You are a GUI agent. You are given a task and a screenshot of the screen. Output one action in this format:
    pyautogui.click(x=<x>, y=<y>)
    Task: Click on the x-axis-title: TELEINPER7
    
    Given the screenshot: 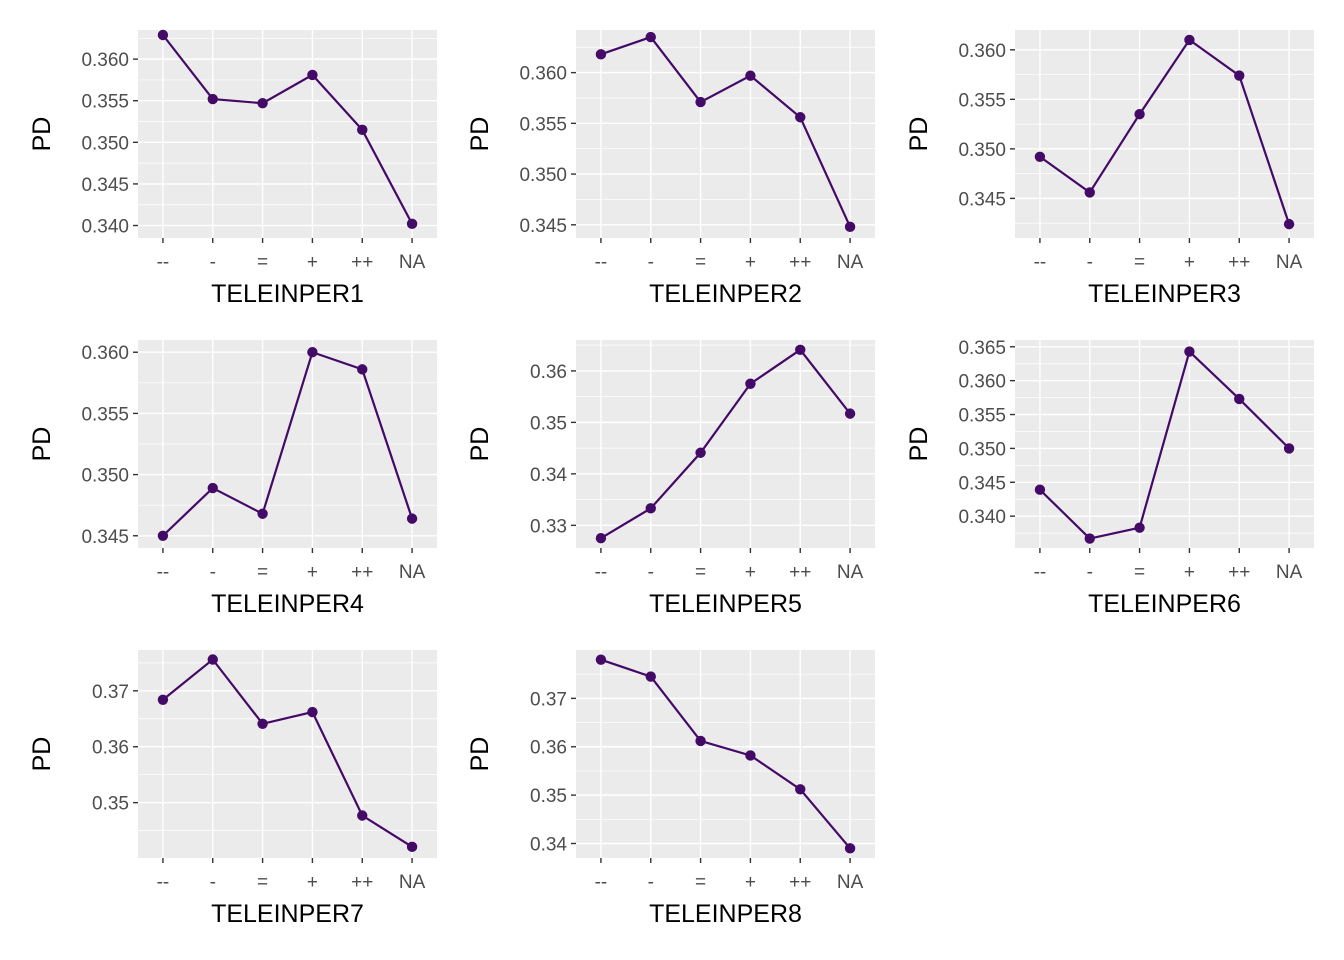 What is the action you would take?
    pyautogui.click(x=287, y=914)
    